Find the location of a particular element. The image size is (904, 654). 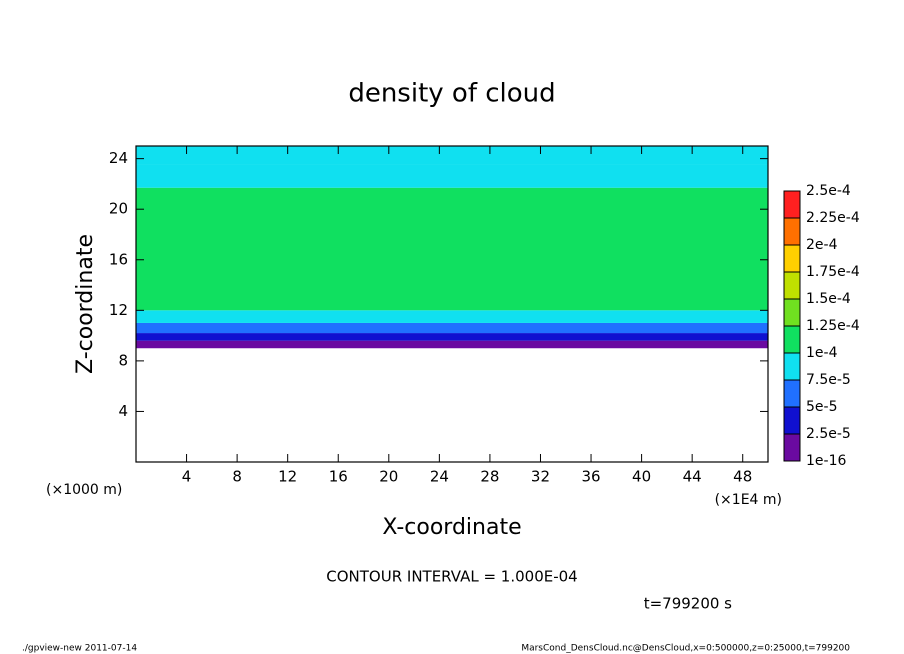

x-tick-label: 48 is located at coordinates (742, 477).